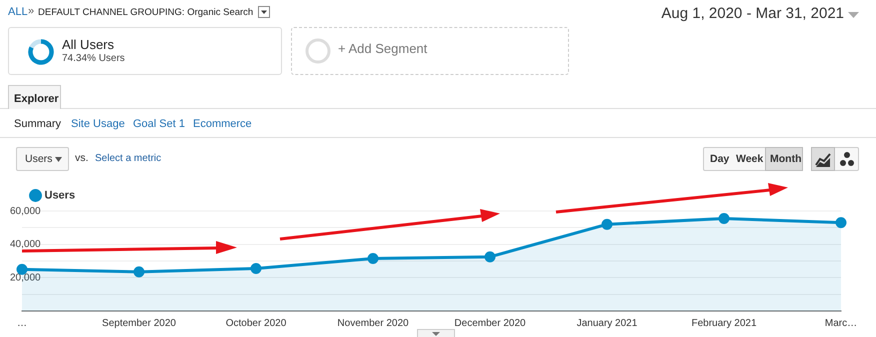 This screenshot has height=337, width=876. Describe the element at coordinates (383, 48) in the screenshot. I see `text: + Add Segment` at that location.